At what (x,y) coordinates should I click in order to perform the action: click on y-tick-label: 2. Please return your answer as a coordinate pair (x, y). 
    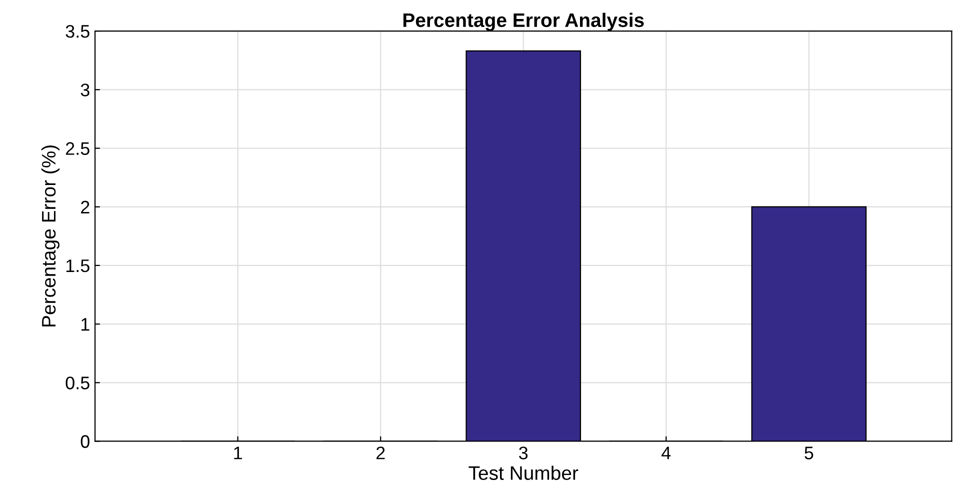
    Looking at the image, I should click on (85, 207).